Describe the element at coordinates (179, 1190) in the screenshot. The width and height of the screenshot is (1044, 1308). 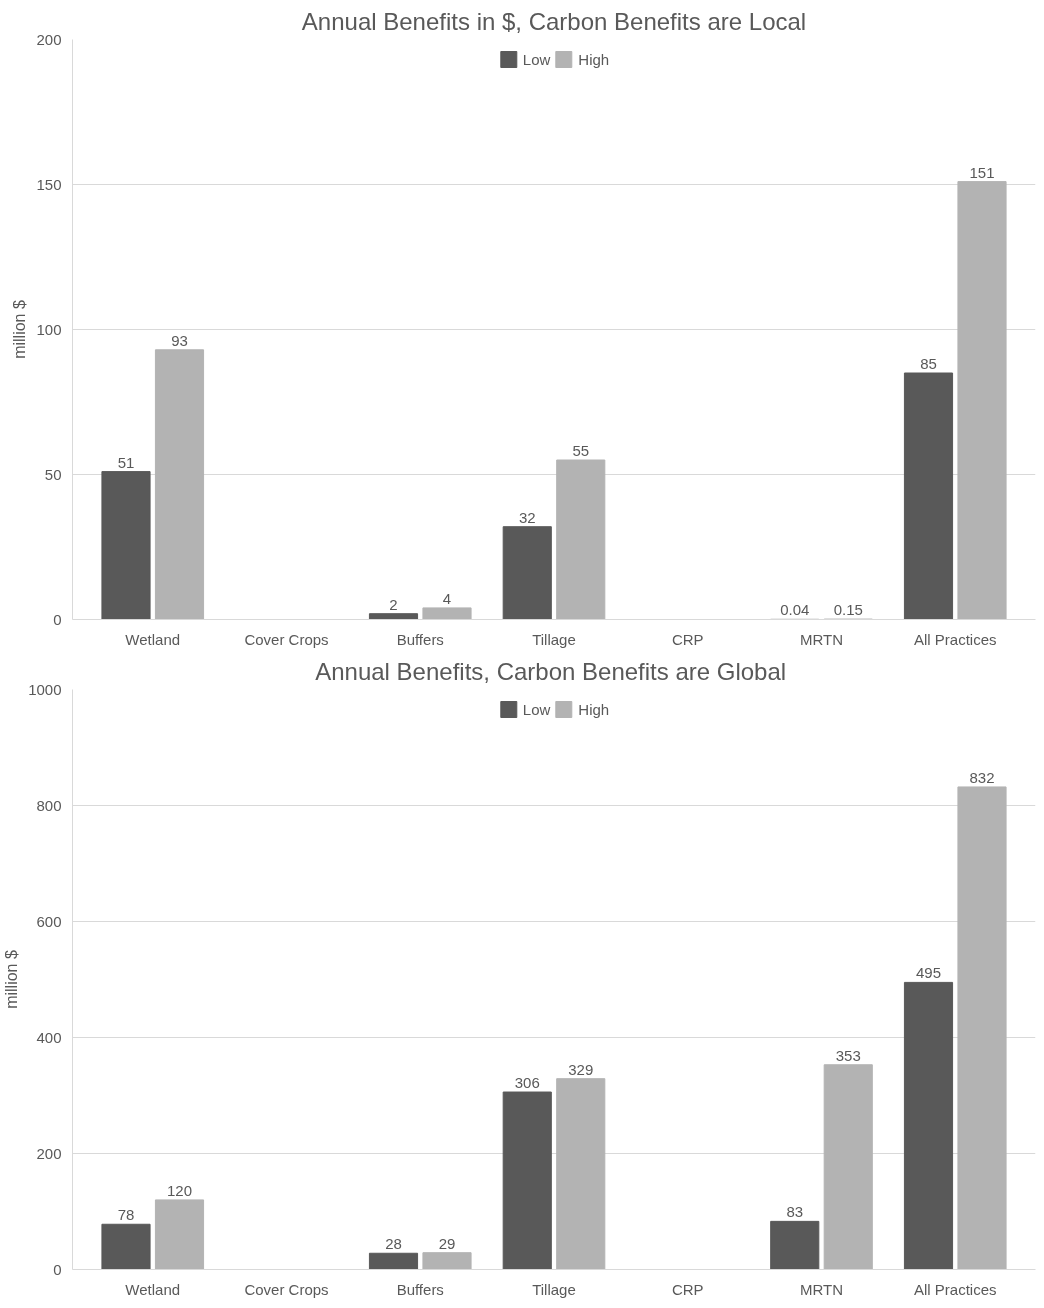
I see `data-label: 120` at that location.